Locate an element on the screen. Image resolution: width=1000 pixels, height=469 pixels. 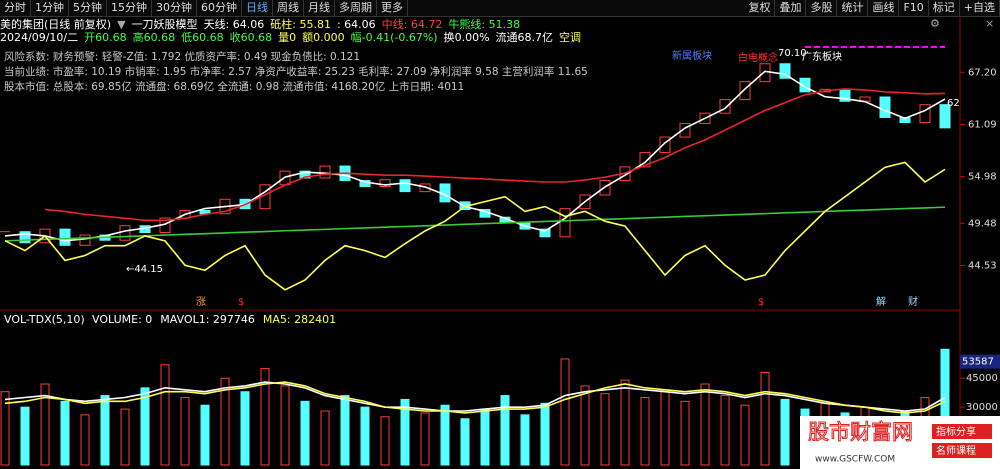
annotation: 广东板块 is located at coordinates (822, 56).